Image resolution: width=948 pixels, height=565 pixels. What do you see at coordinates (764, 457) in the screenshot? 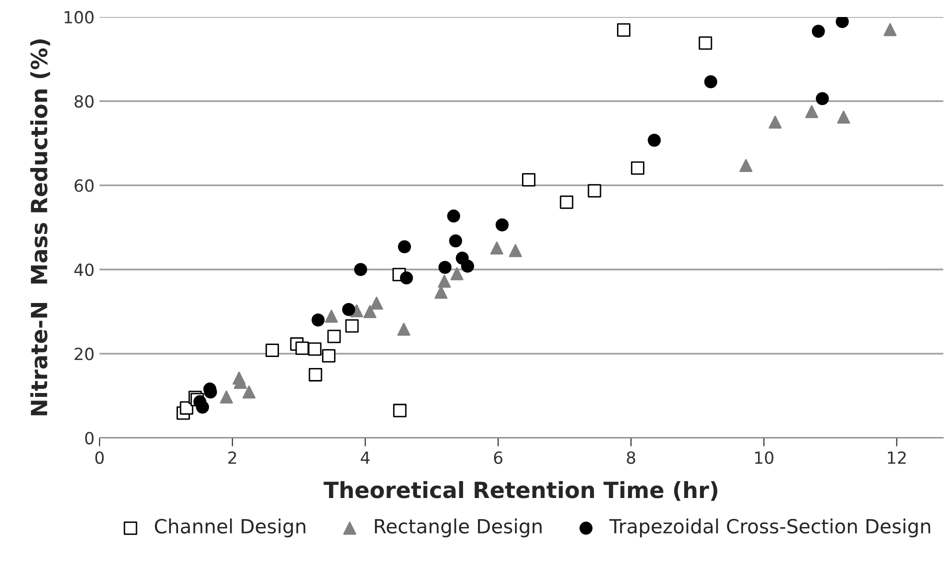
I see `x-tick-label: 10` at bounding box center [764, 457].